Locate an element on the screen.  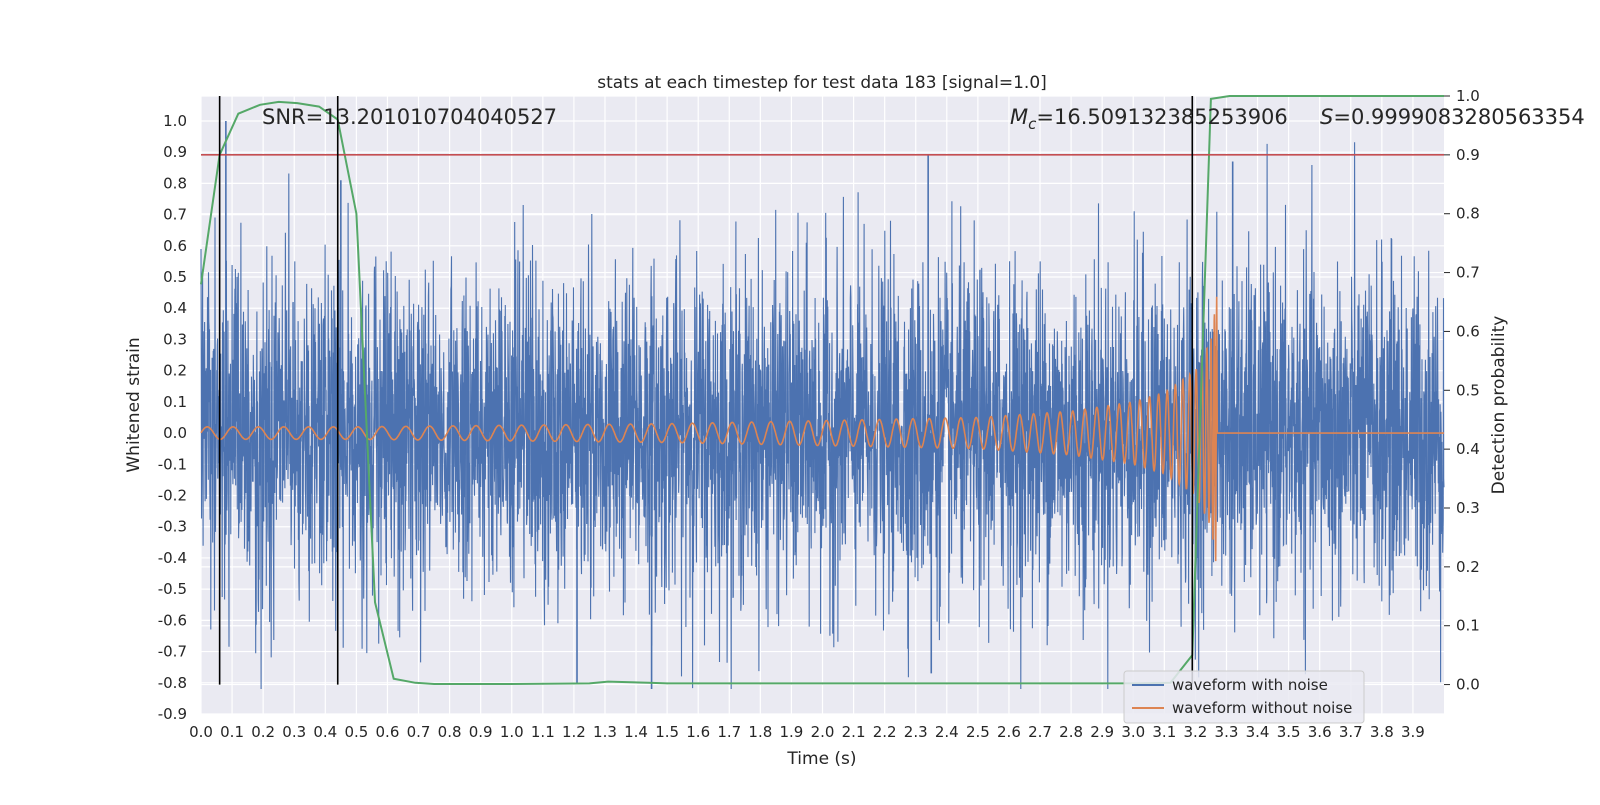
y-left-tick-label: 0.3 is located at coordinates (175, 339).